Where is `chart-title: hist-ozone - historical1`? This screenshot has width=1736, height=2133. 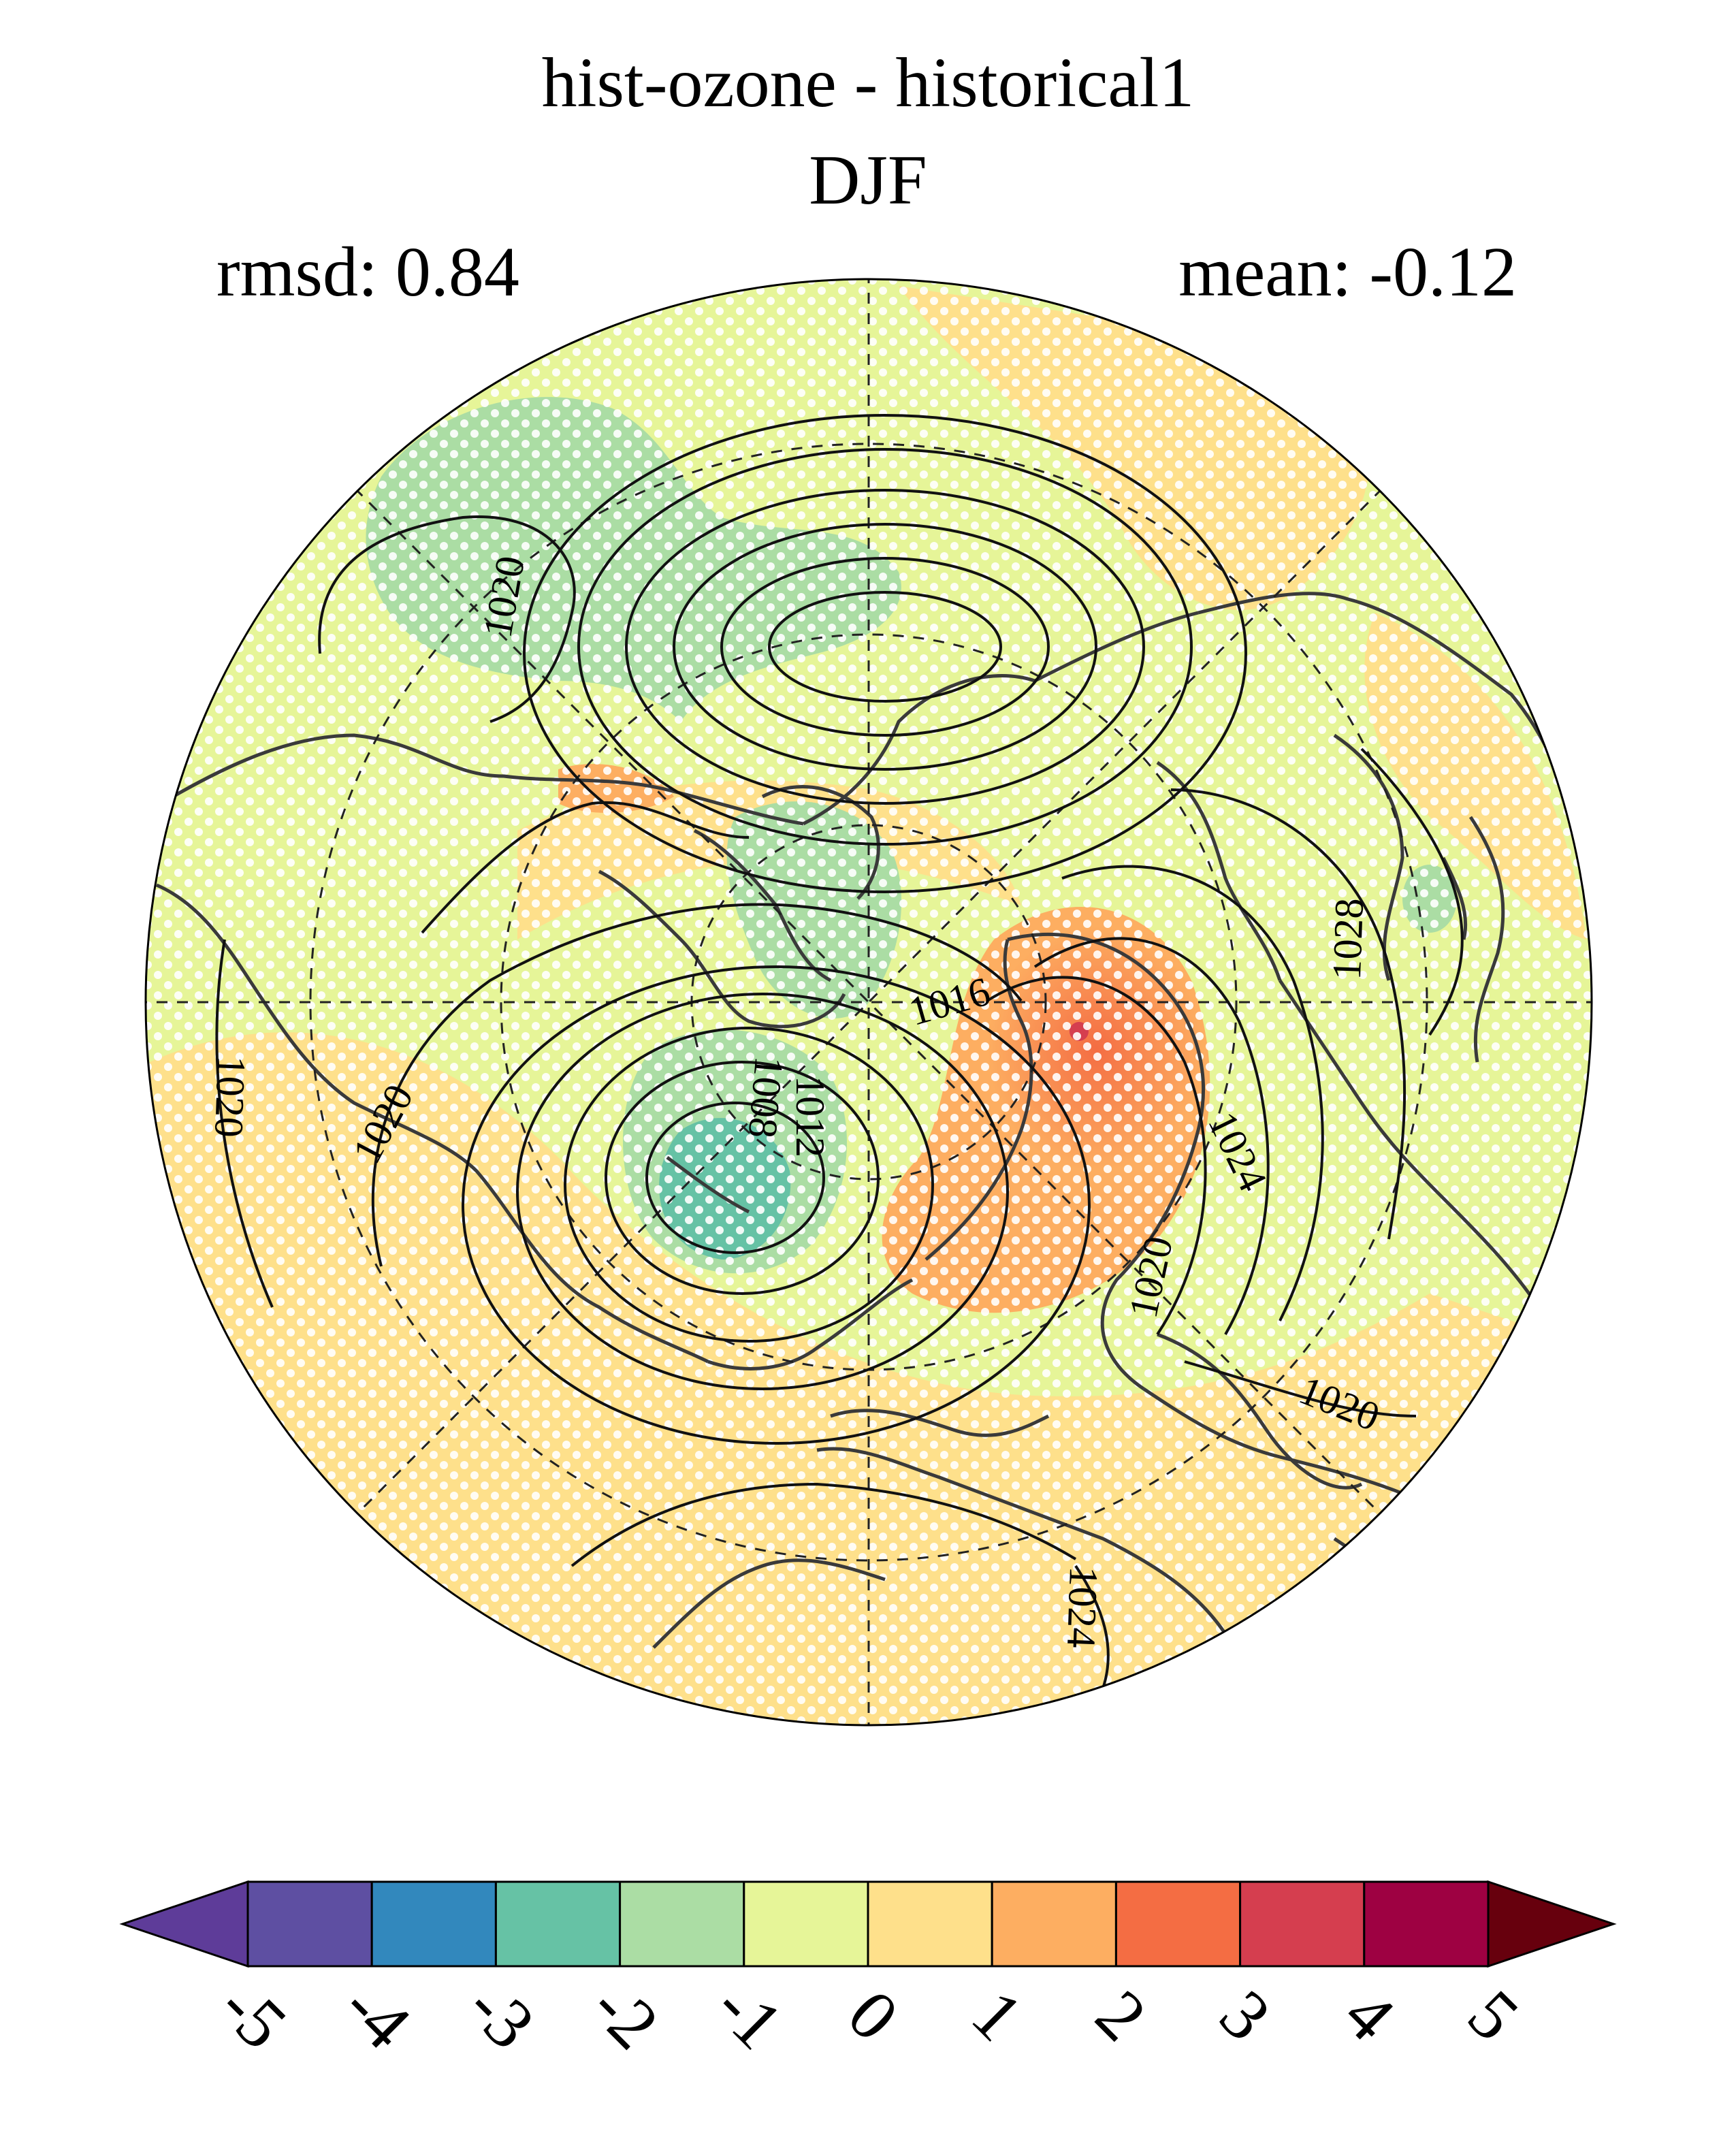 chart-title: hist-ozone - historical1 is located at coordinates (868, 83).